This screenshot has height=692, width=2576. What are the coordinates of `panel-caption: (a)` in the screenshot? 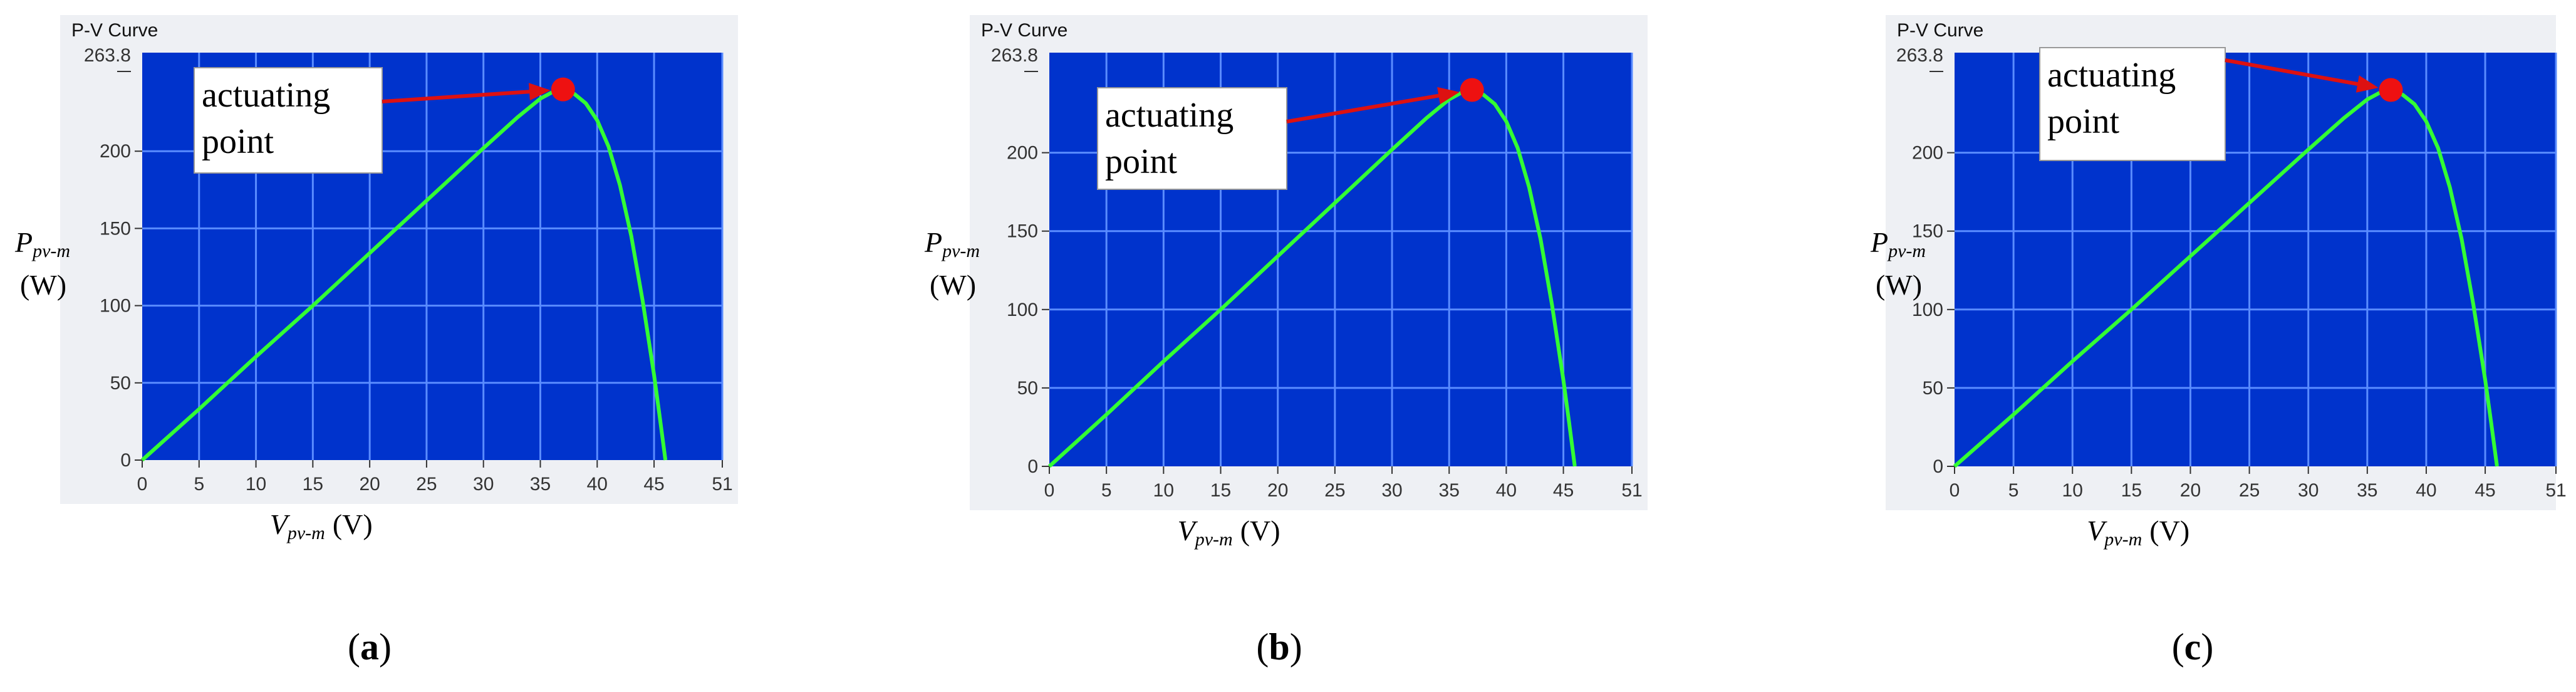 It's located at (370, 647).